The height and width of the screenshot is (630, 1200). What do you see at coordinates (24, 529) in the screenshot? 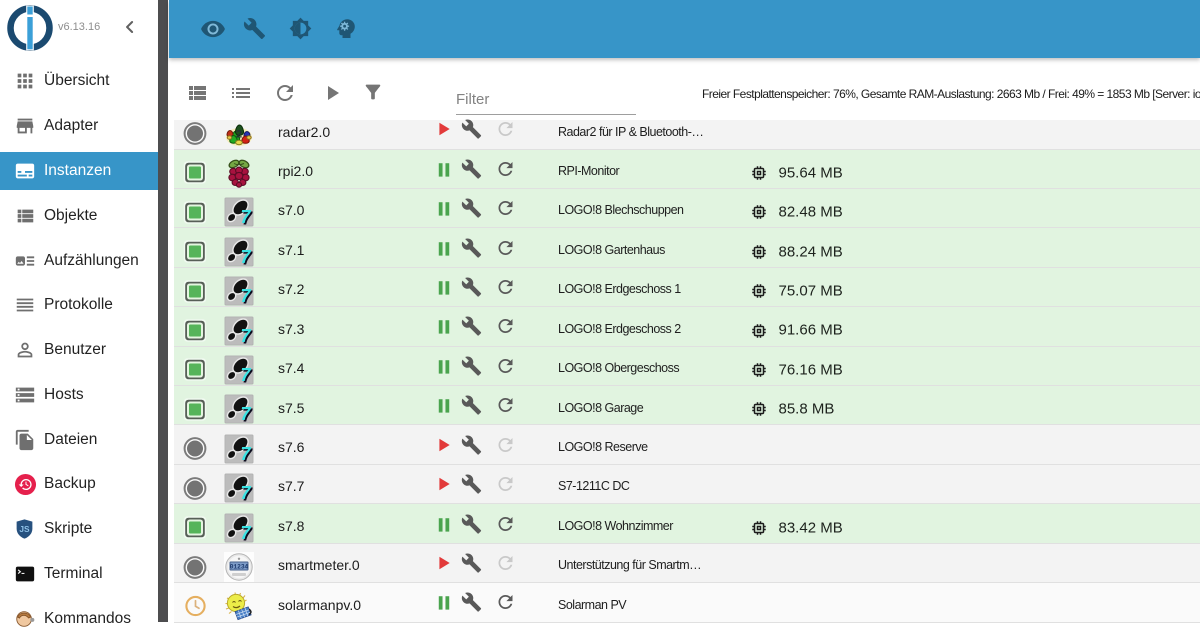
I see `svg-text: JS` at bounding box center [24, 529].